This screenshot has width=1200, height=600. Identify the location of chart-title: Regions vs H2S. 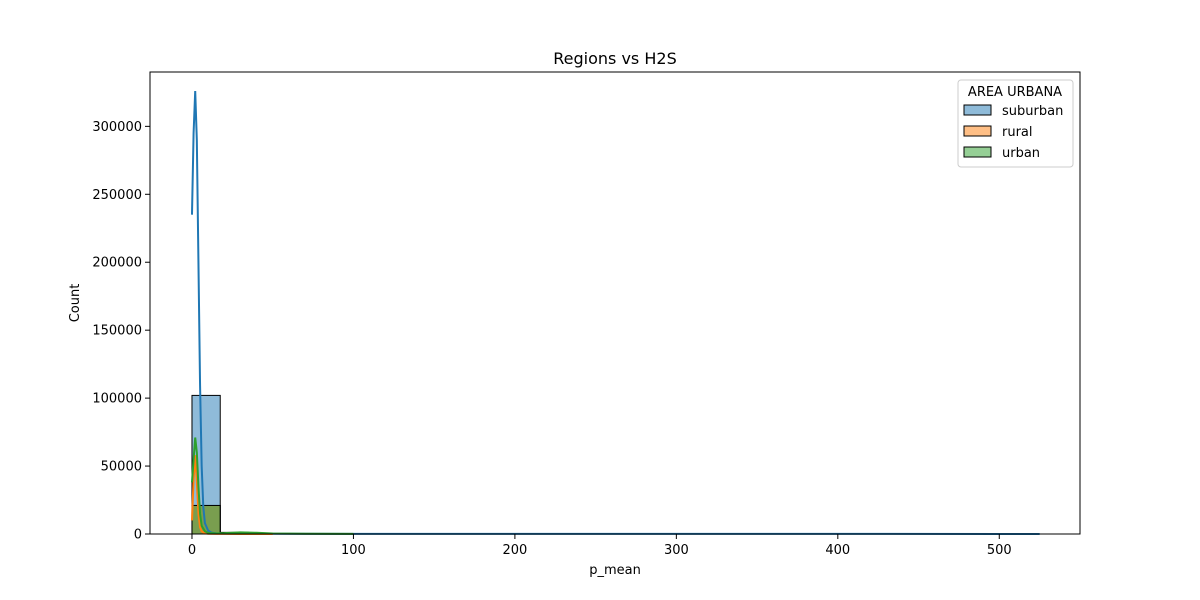
(614, 58).